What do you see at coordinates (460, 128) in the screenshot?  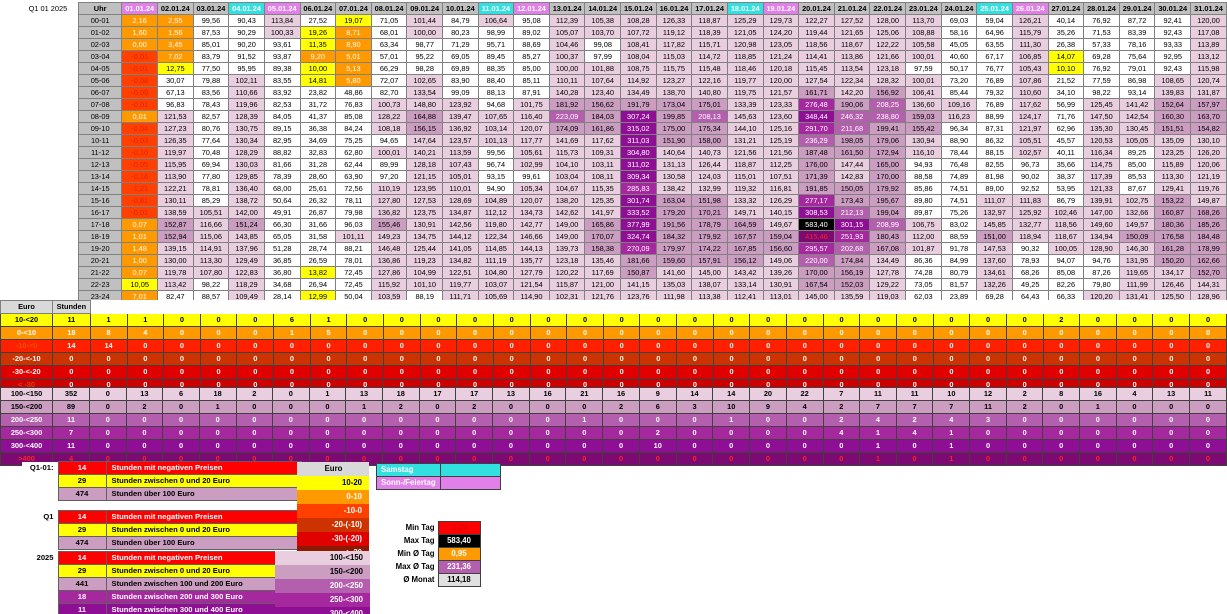 I see `price-cell: 136,92` at bounding box center [460, 128].